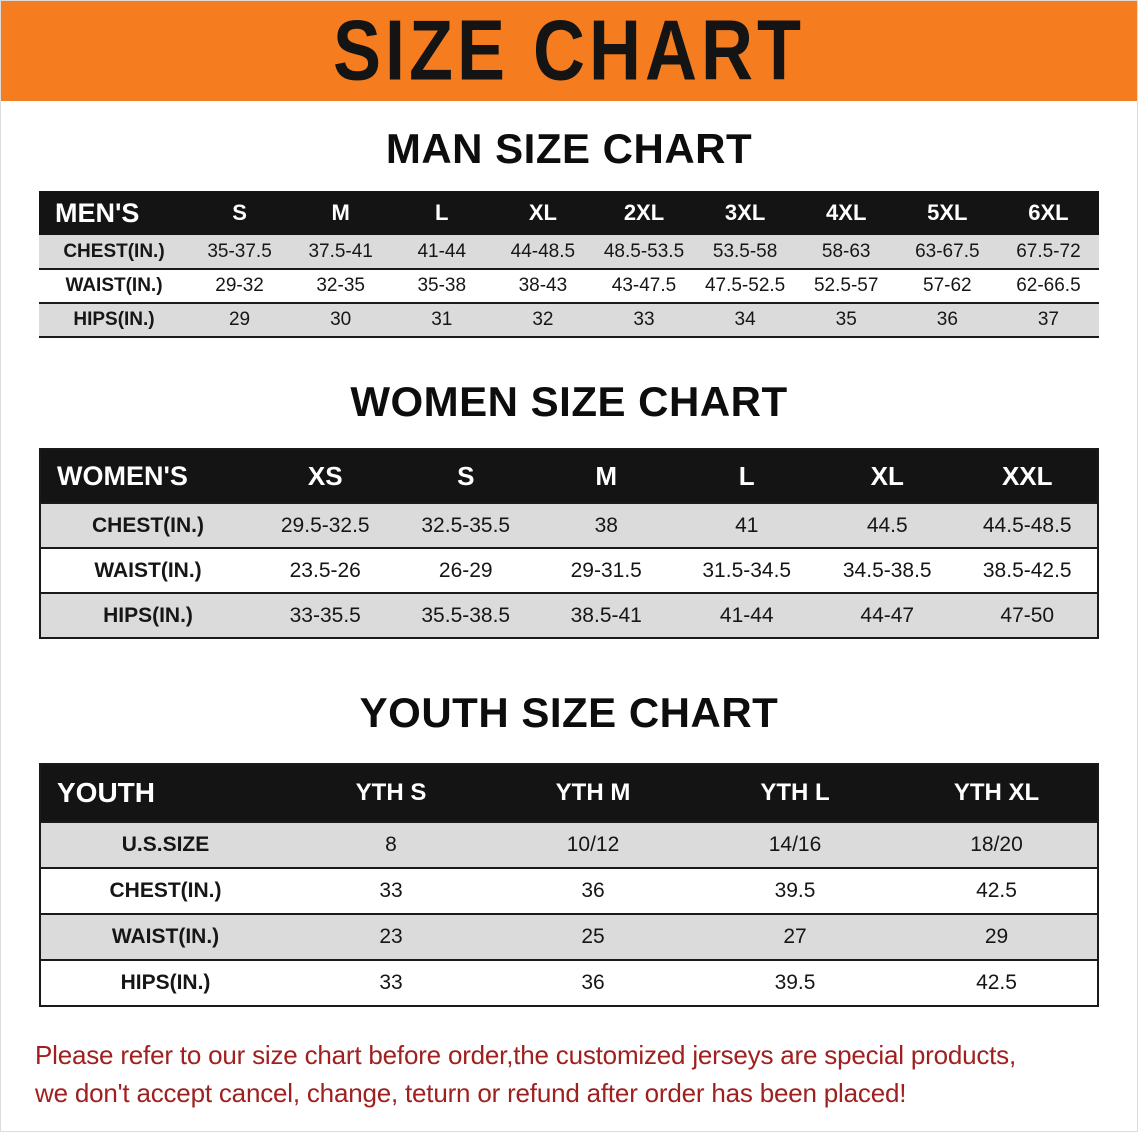 This screenshot has width=1138, height=1132. What do you see at coordinates (569, 148) in the screenshot?
I see `men-section-heading: MAN SIZE CHART` at bounding box center [569, 148].